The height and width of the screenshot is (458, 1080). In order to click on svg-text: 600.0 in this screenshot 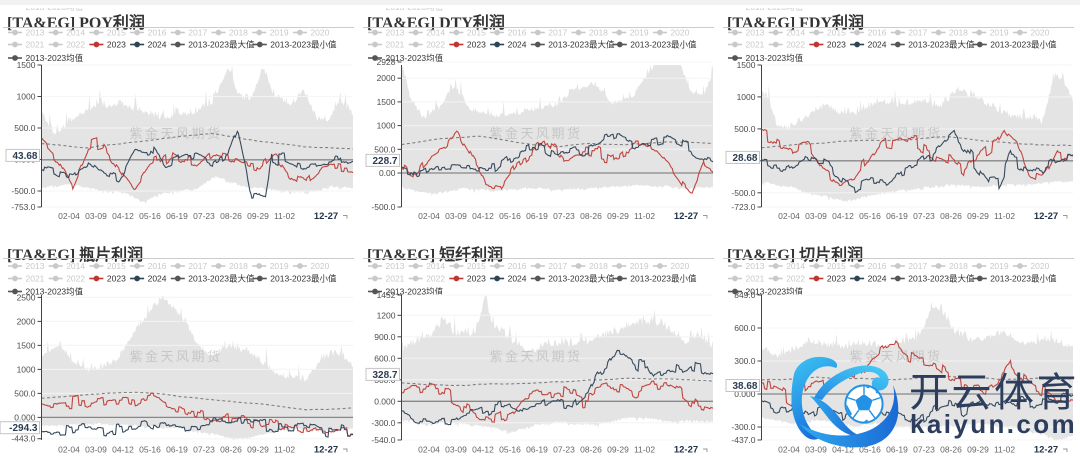, I will do `click(745, 328)`.